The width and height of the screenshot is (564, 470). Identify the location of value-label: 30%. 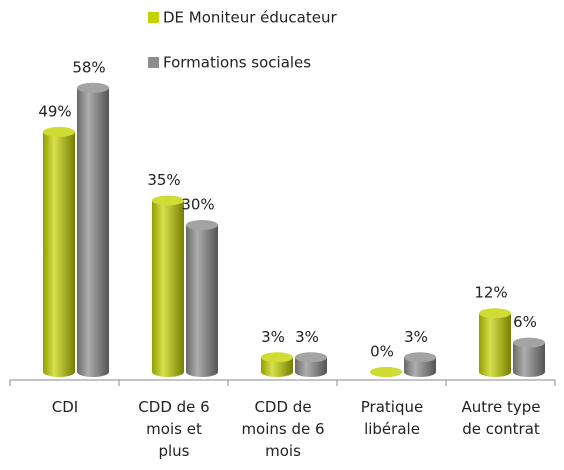
(197, 205).